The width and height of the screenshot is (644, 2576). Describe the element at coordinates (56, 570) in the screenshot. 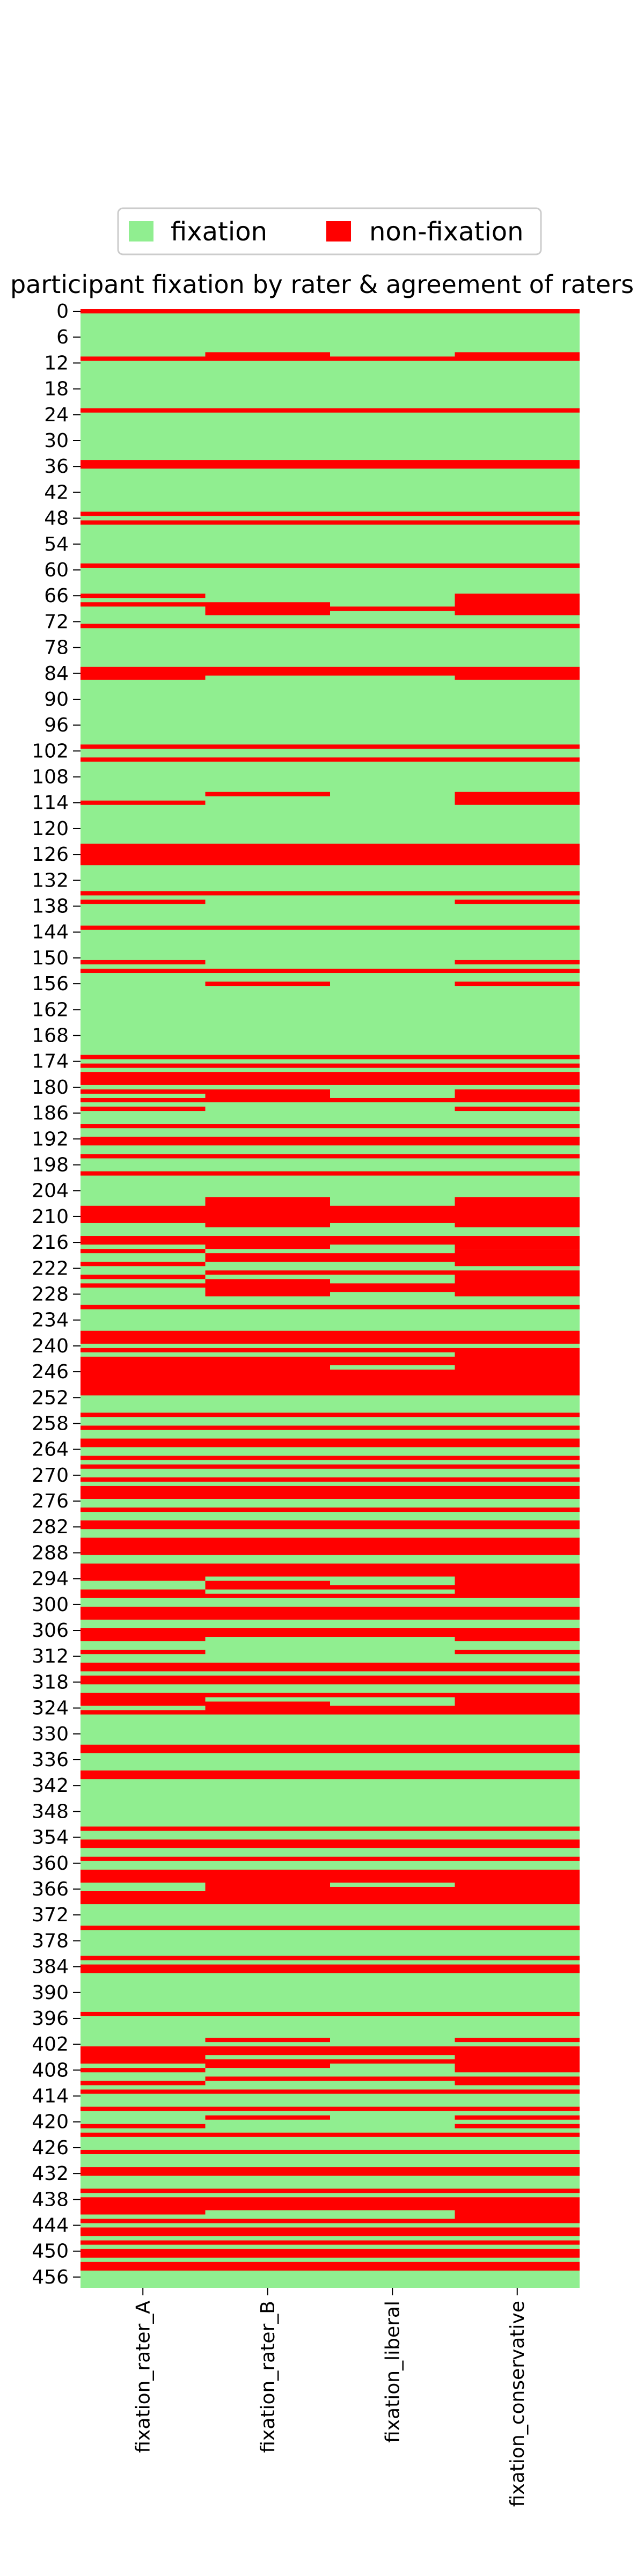

I see `y-tick-label: 60` at that location.